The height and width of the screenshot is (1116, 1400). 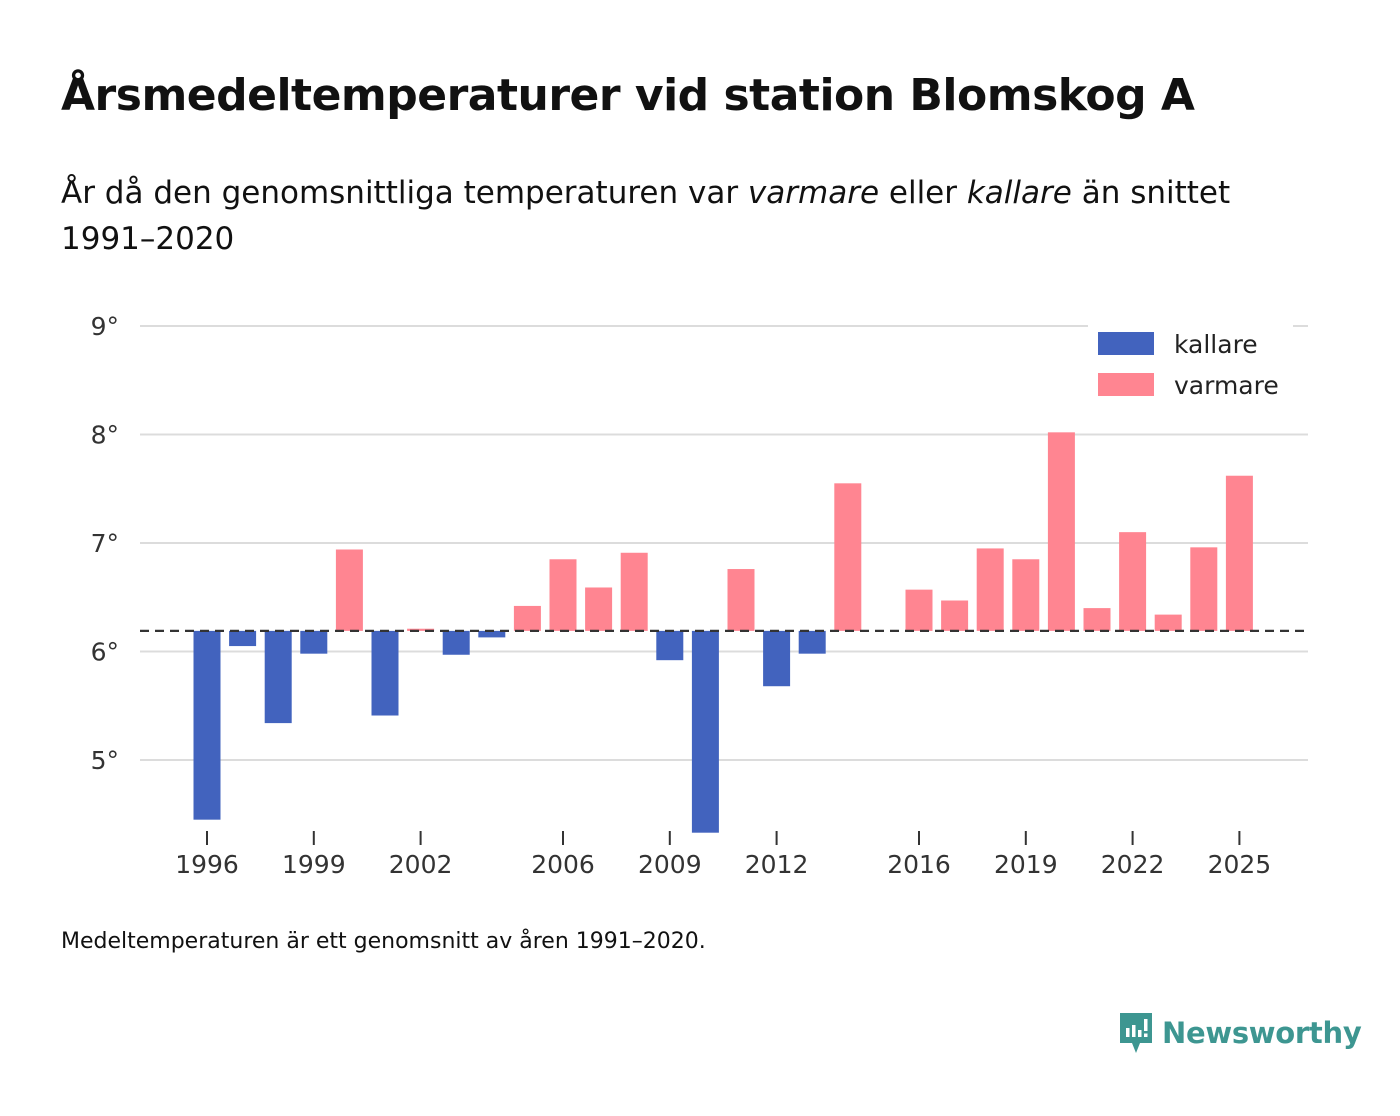 What do you see at coordinates (207, 864) in the screenshot?
I see `x-tick-label: 1996` at bounding box center [207, 864].